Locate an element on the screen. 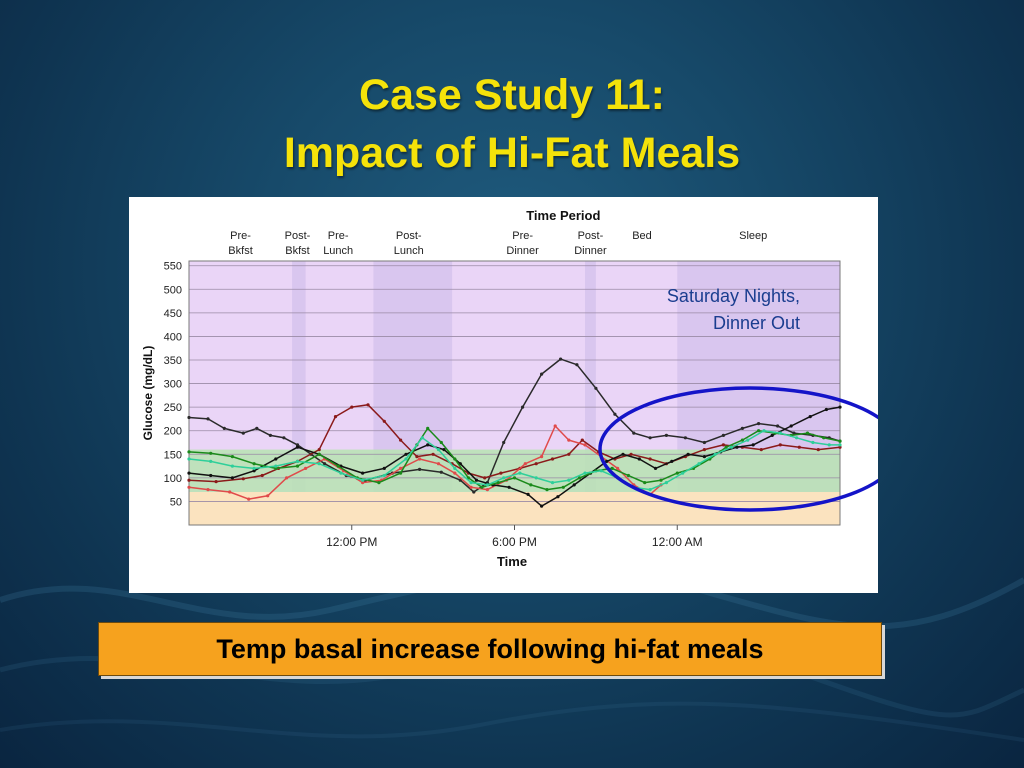 This screenshot has height=768, width=1024. y-tick-label-300: 300 is located at coordinates (173, 385).